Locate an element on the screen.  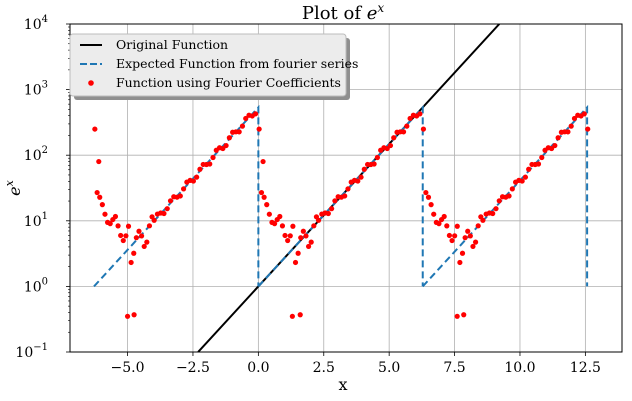
x-axis-label: x is located at coordinates (342, 384).